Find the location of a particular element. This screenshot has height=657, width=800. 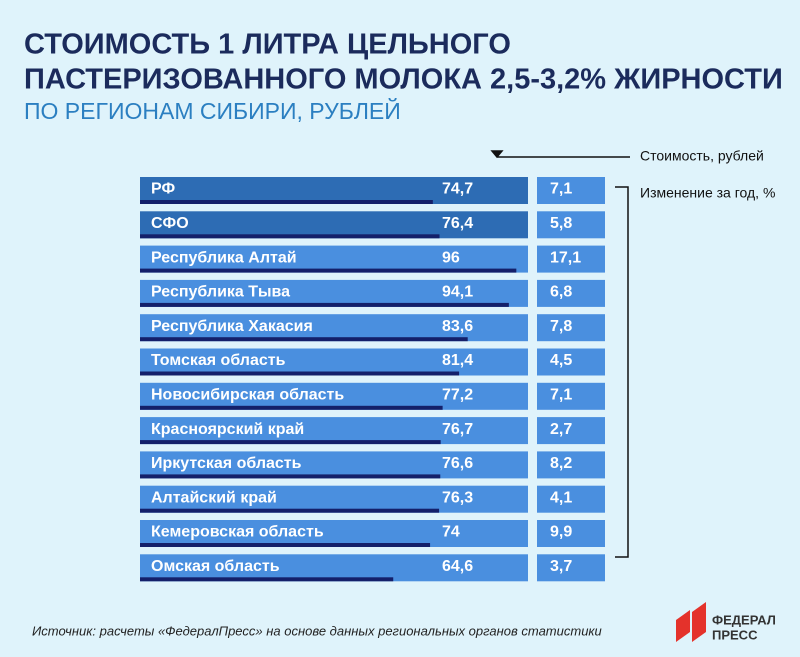

value-label: 76,3 is located at coordinates (457, 497).